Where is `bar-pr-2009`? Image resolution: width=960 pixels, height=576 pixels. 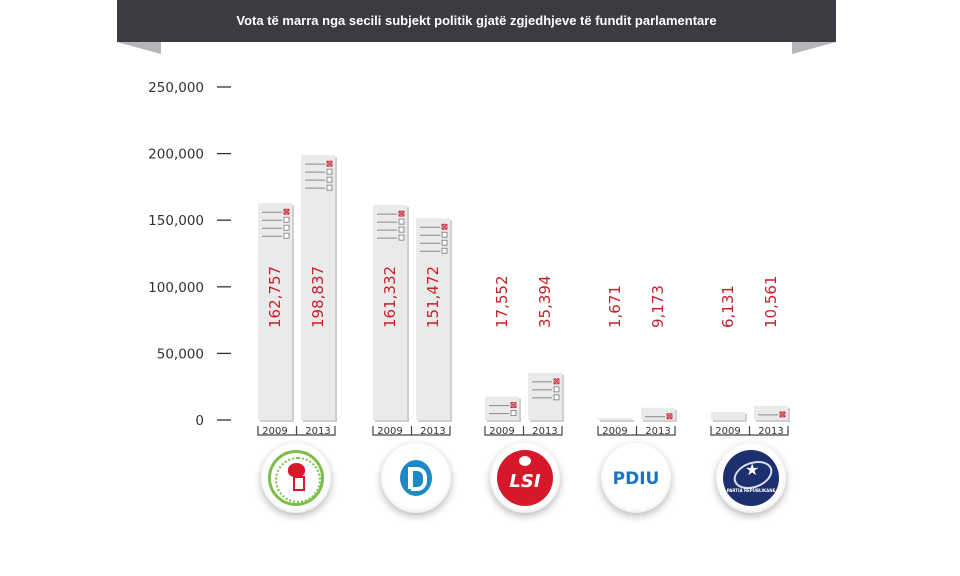 bar-pr-2009 is located at coordinates (728, 415).